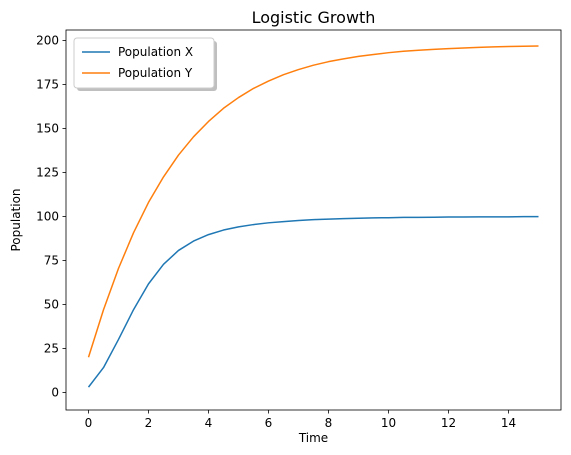  What do you see at coordinates (155, 52) in the screenshot?
I see `legend-label-1: Population X` at bounding box center [155, 52].